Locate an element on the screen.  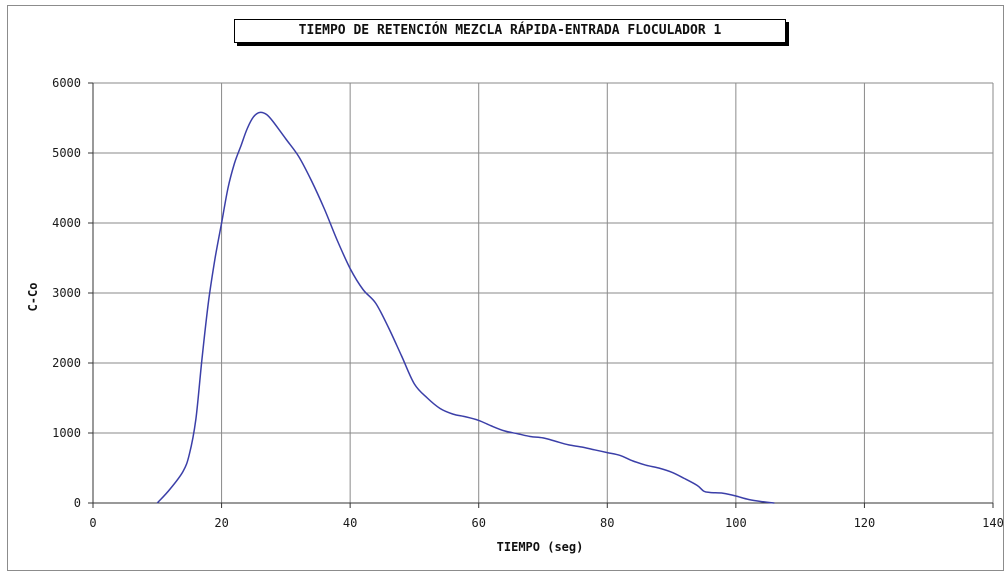
x-tick-label: 120 is located at coordinates (865, 523).